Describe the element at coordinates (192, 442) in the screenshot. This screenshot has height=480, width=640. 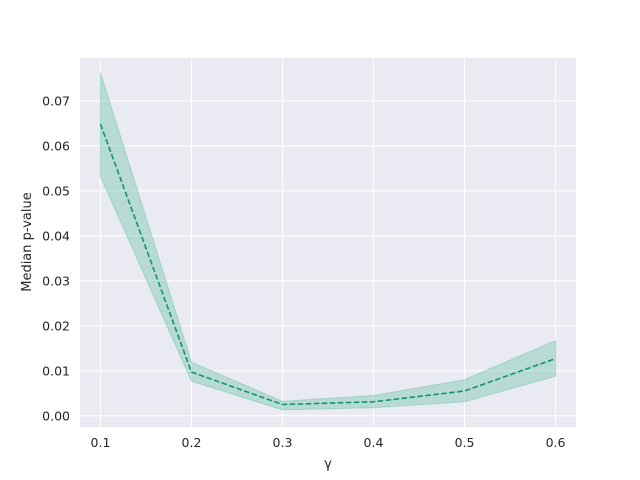
I see `x-tick-label: 0.2` at that location.